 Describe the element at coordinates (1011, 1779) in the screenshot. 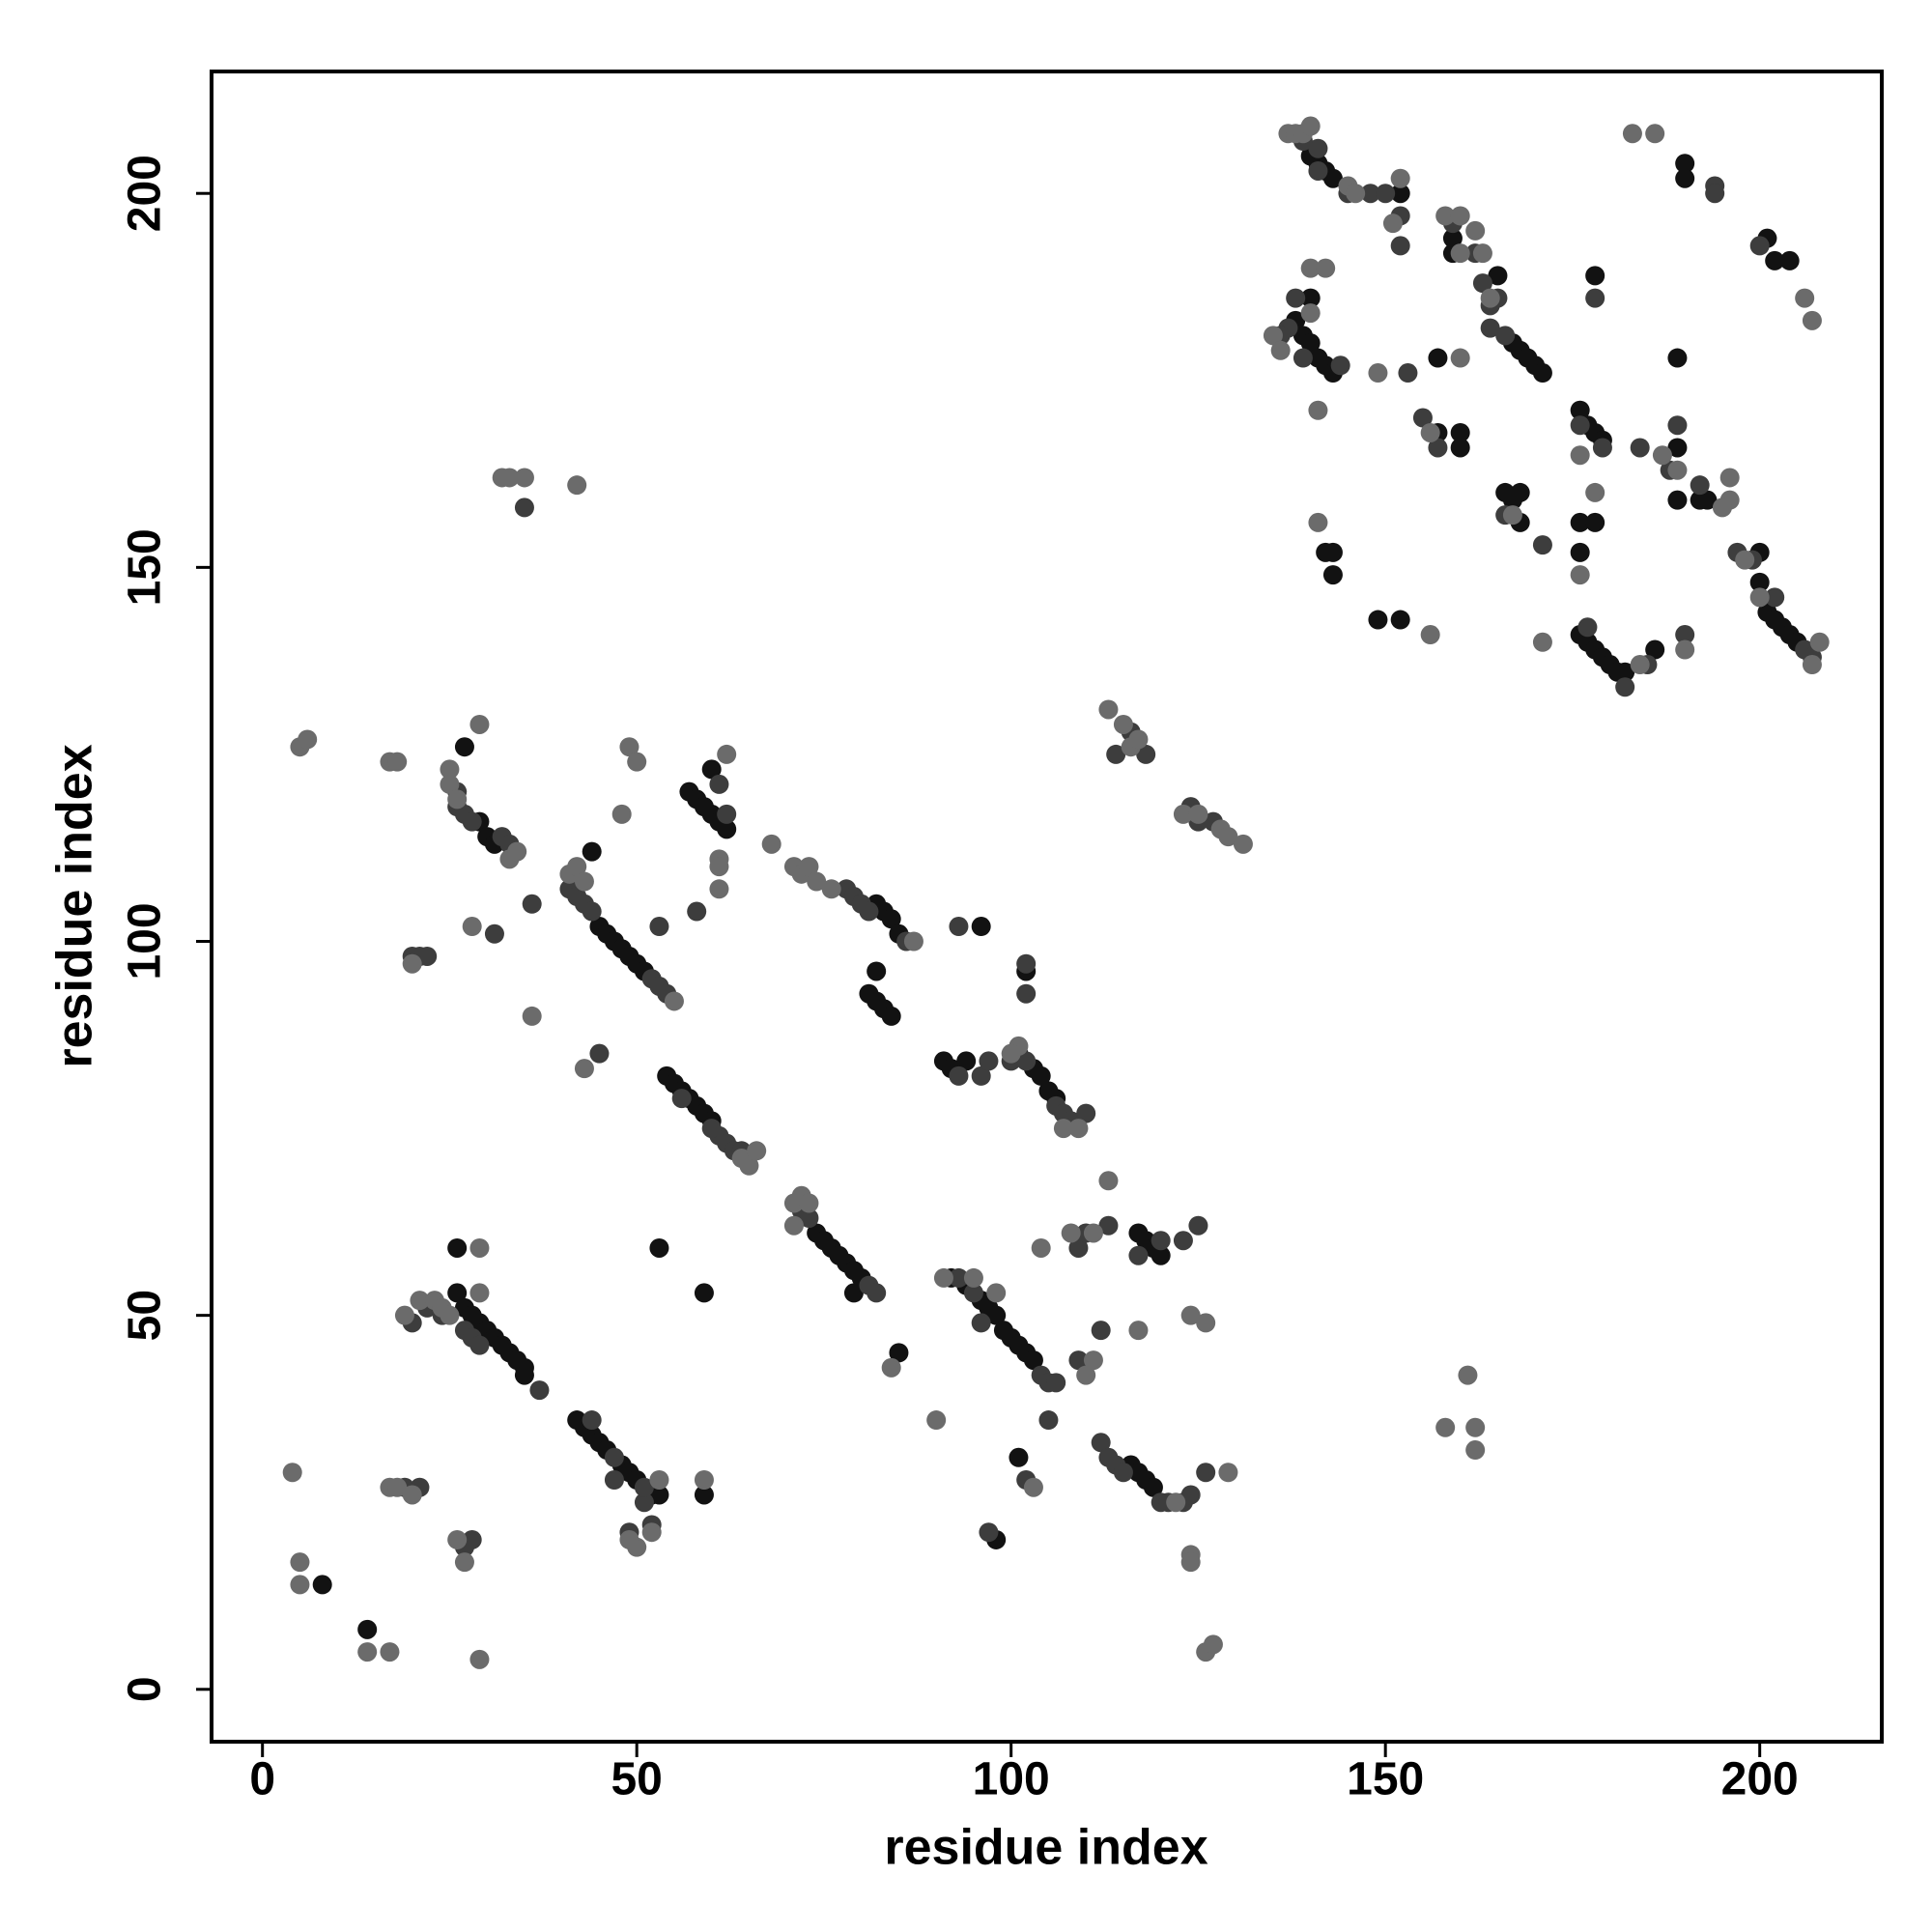

I see `x-tick-label: 100` at that location.